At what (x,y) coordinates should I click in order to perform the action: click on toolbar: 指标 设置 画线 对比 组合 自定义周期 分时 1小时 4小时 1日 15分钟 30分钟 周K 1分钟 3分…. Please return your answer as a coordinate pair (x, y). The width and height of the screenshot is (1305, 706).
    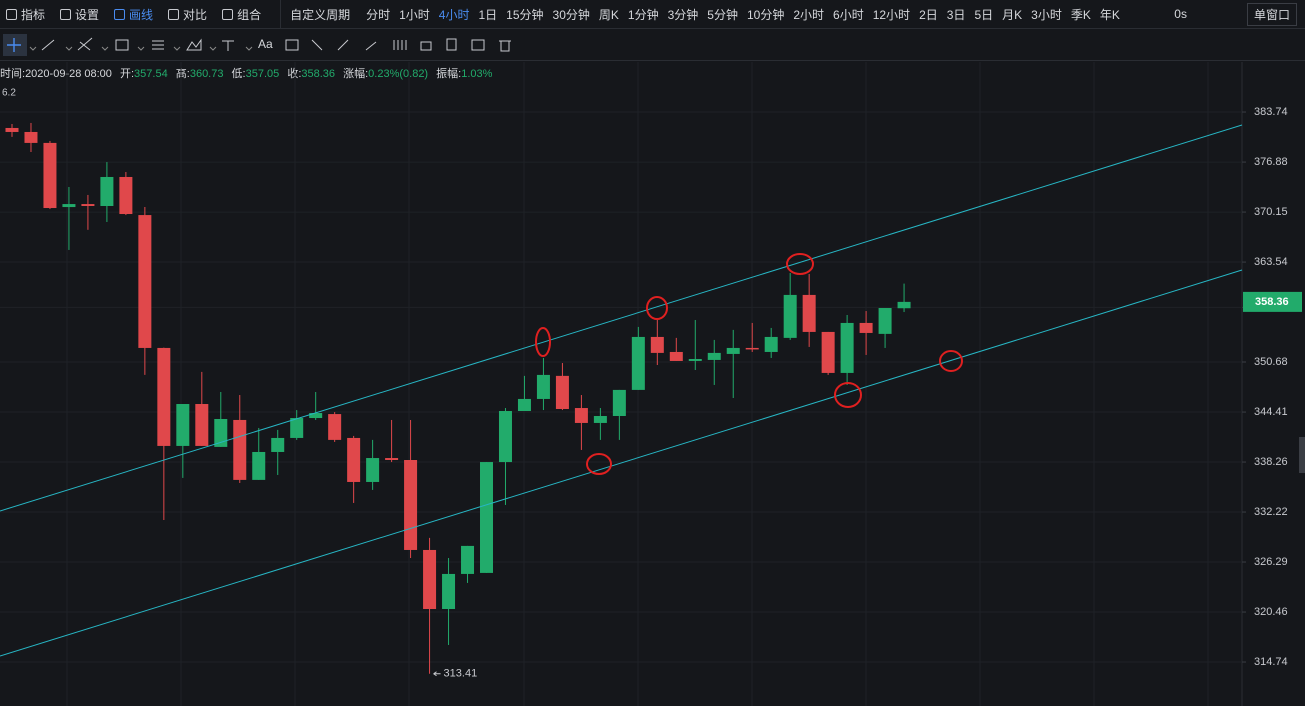
    Looking at the image, I should click on (652, 14).